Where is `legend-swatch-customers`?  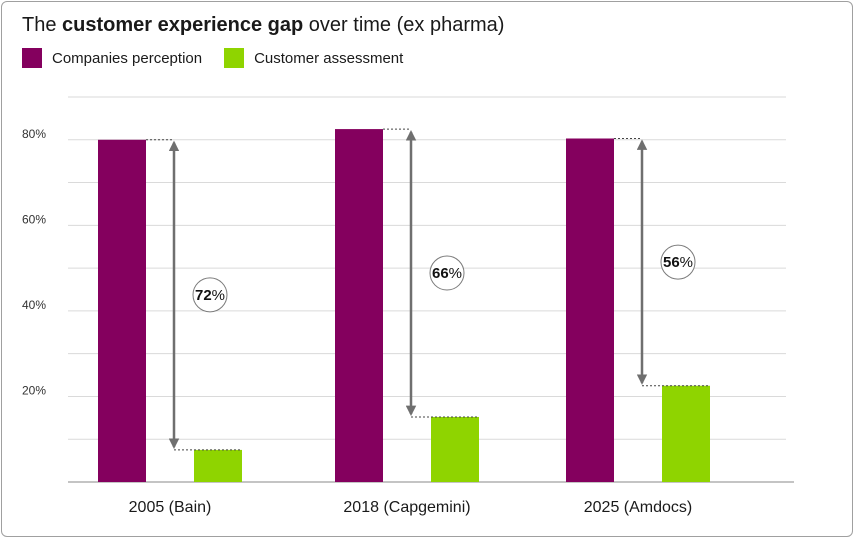
legend-swatch-customers is located at coordinates (234, 58).